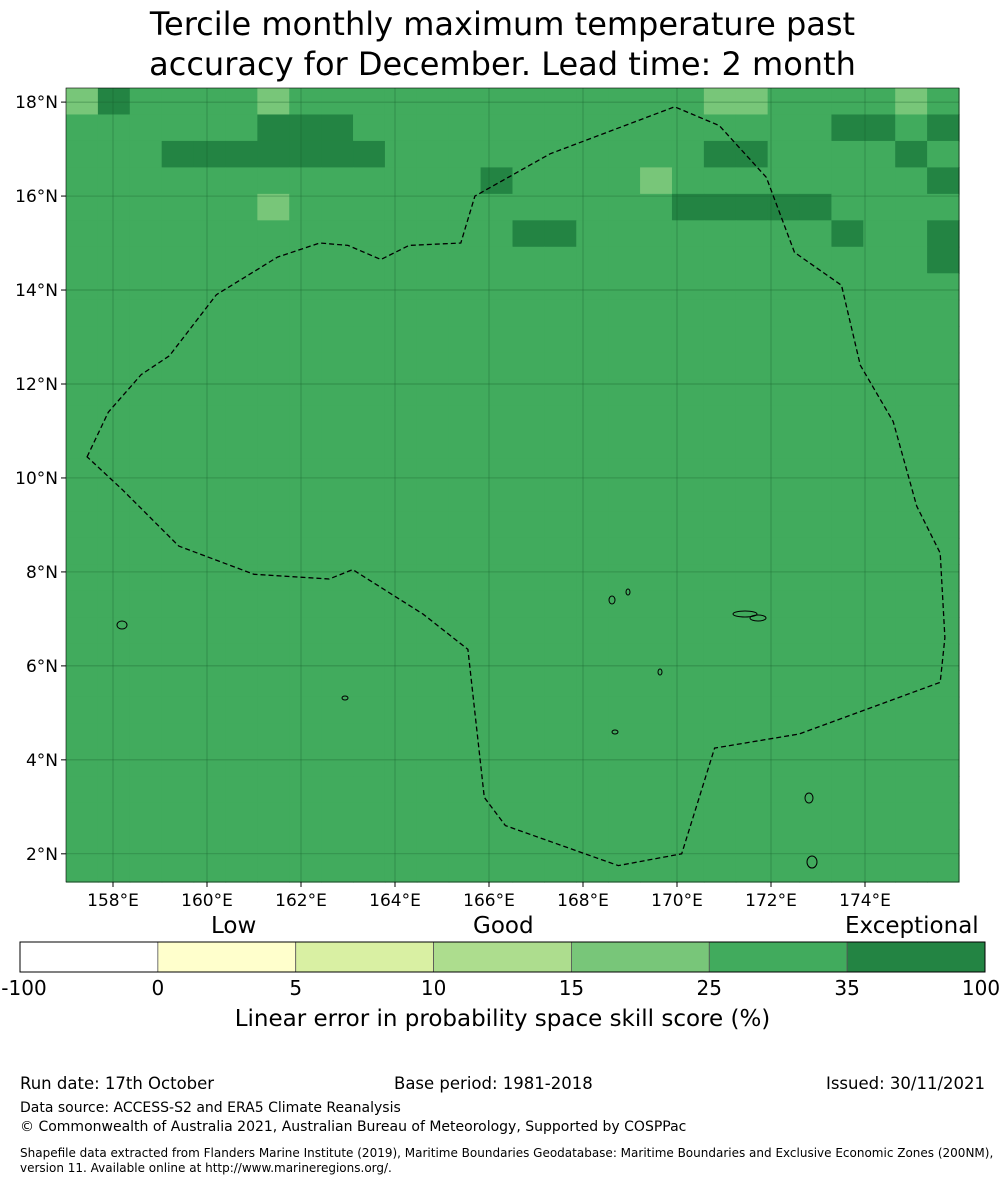 This screenshot has height=1185, width=1005. Describe the element at coordinates (42, 855) in the screenshot. I see `latitude-tick-label: 2°N` at that location.